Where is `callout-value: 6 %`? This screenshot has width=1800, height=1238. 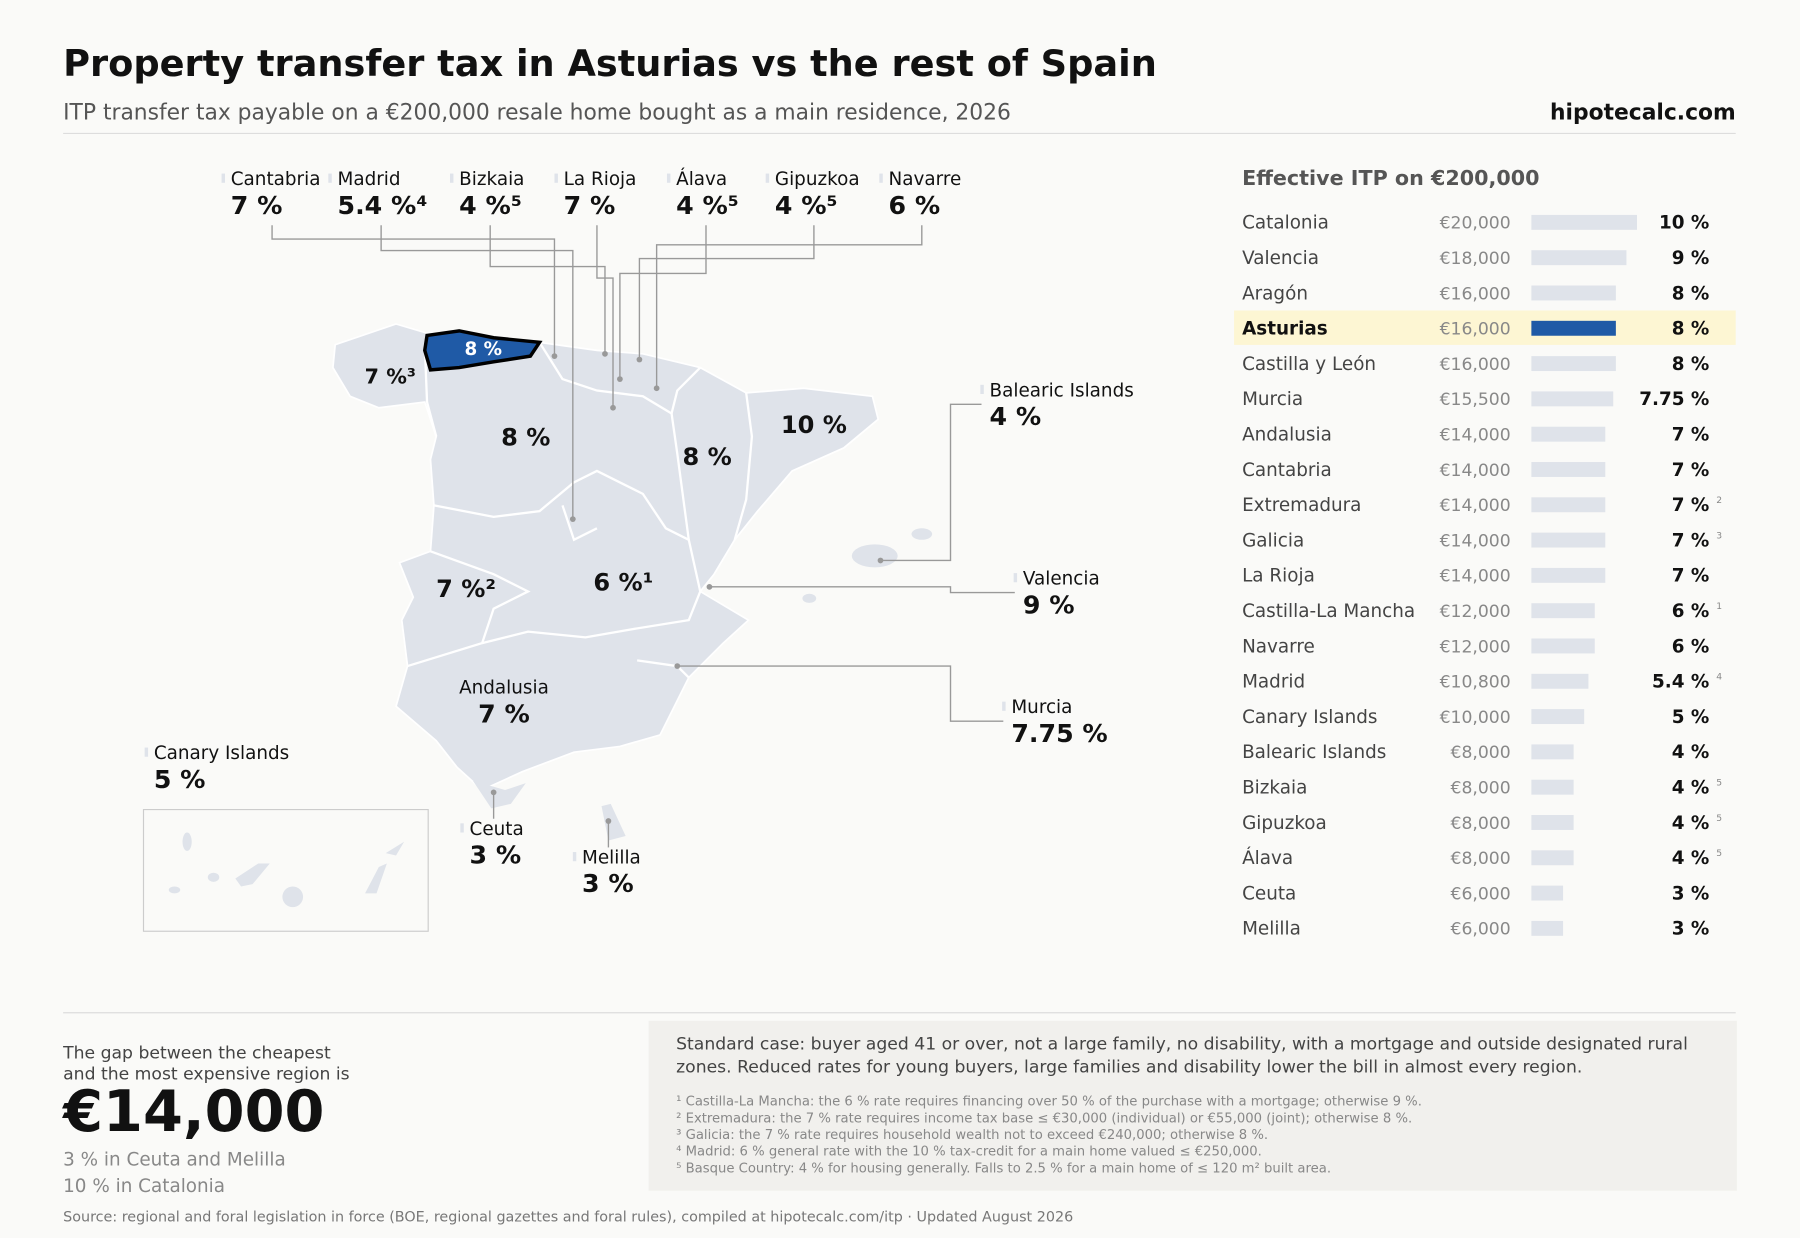
callout-value: 6 % is located at coordinates (915, 205).